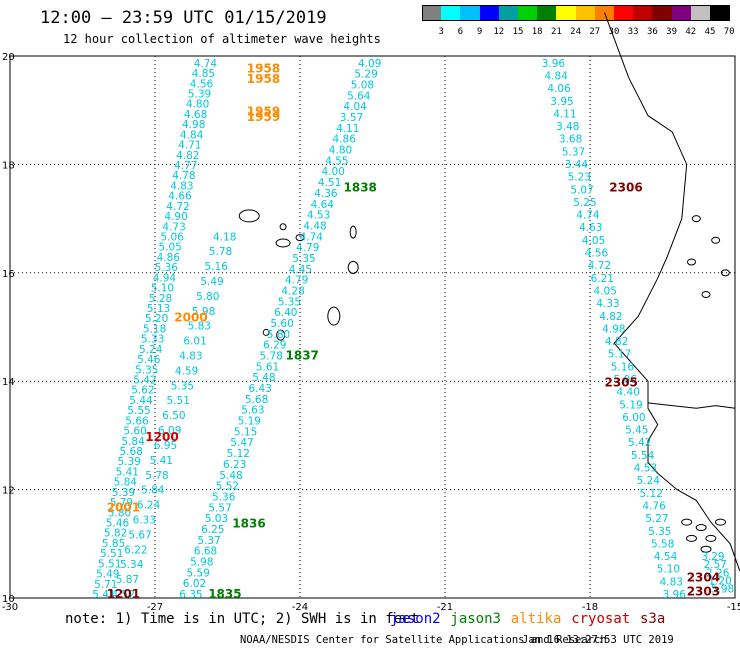 The height and width of the screenshot is (650, 740). Describe the element at coordinates (173, 416) in the screenshot. I see `wave-height-value: 6.50` at that location.